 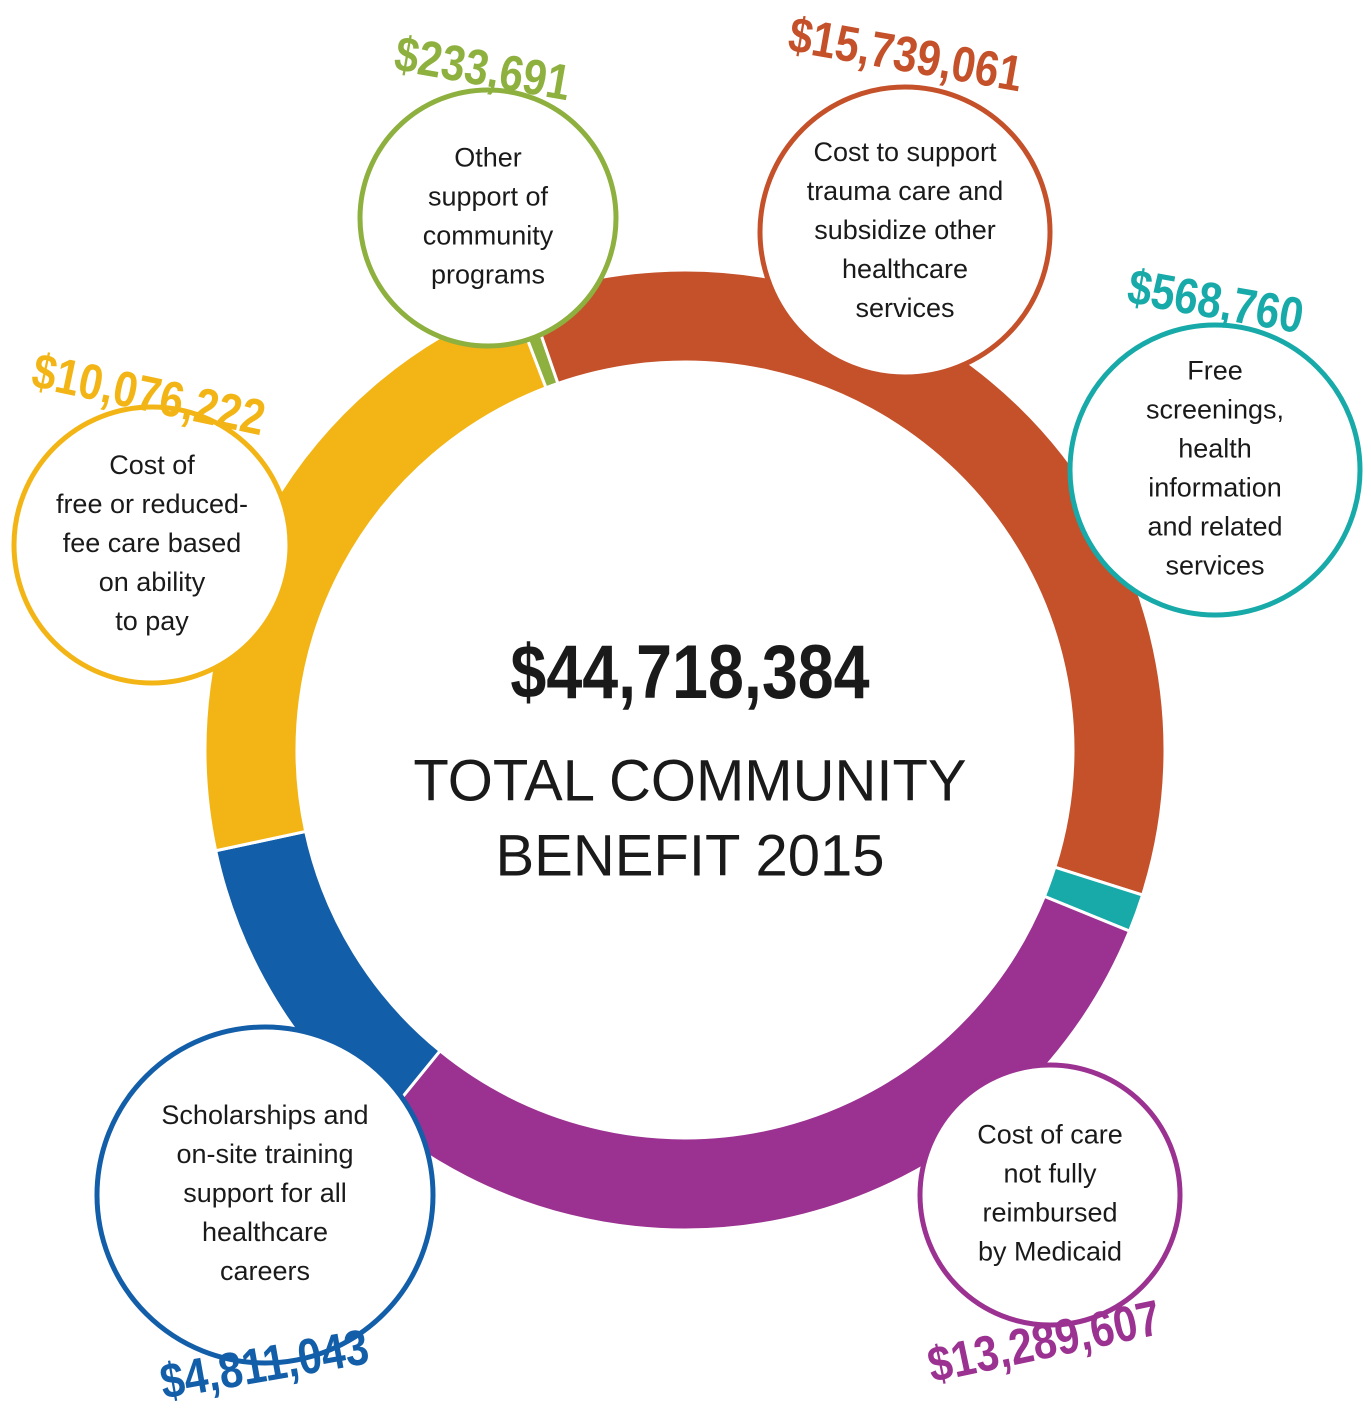 I want to click on bubble-description: Cost of, so click(x=152, y=465).